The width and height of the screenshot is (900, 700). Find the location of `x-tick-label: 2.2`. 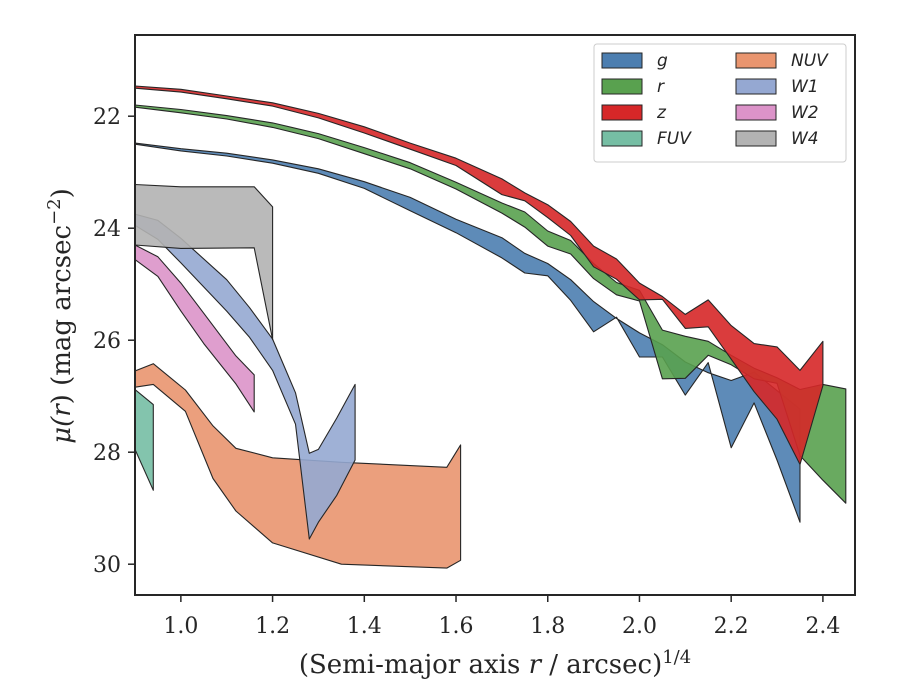

x-tick-label: 2.2 is located at coordinates (731, 626).